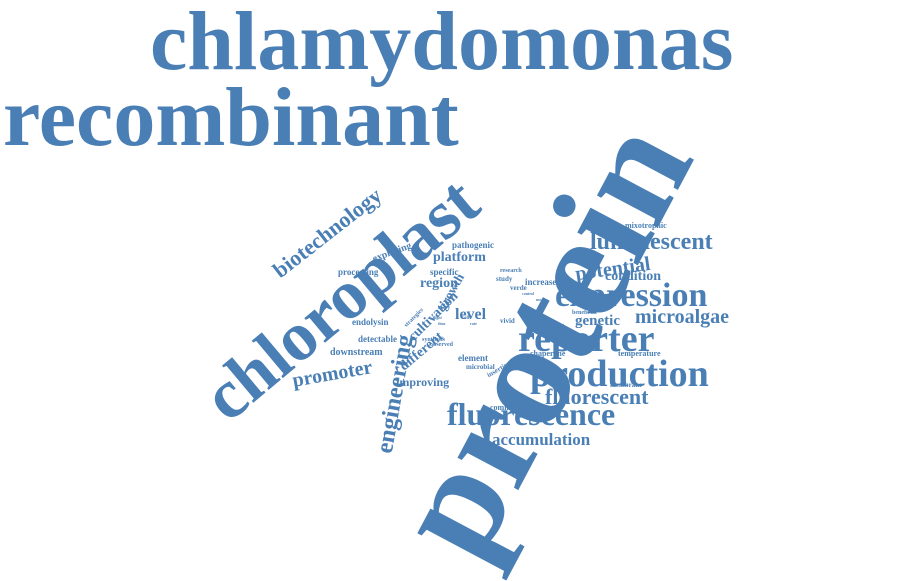 The image size is (900, 581). Describe the element at coordinates (473, 323) in the screenshot. I see `word-rate: rate` at that location.